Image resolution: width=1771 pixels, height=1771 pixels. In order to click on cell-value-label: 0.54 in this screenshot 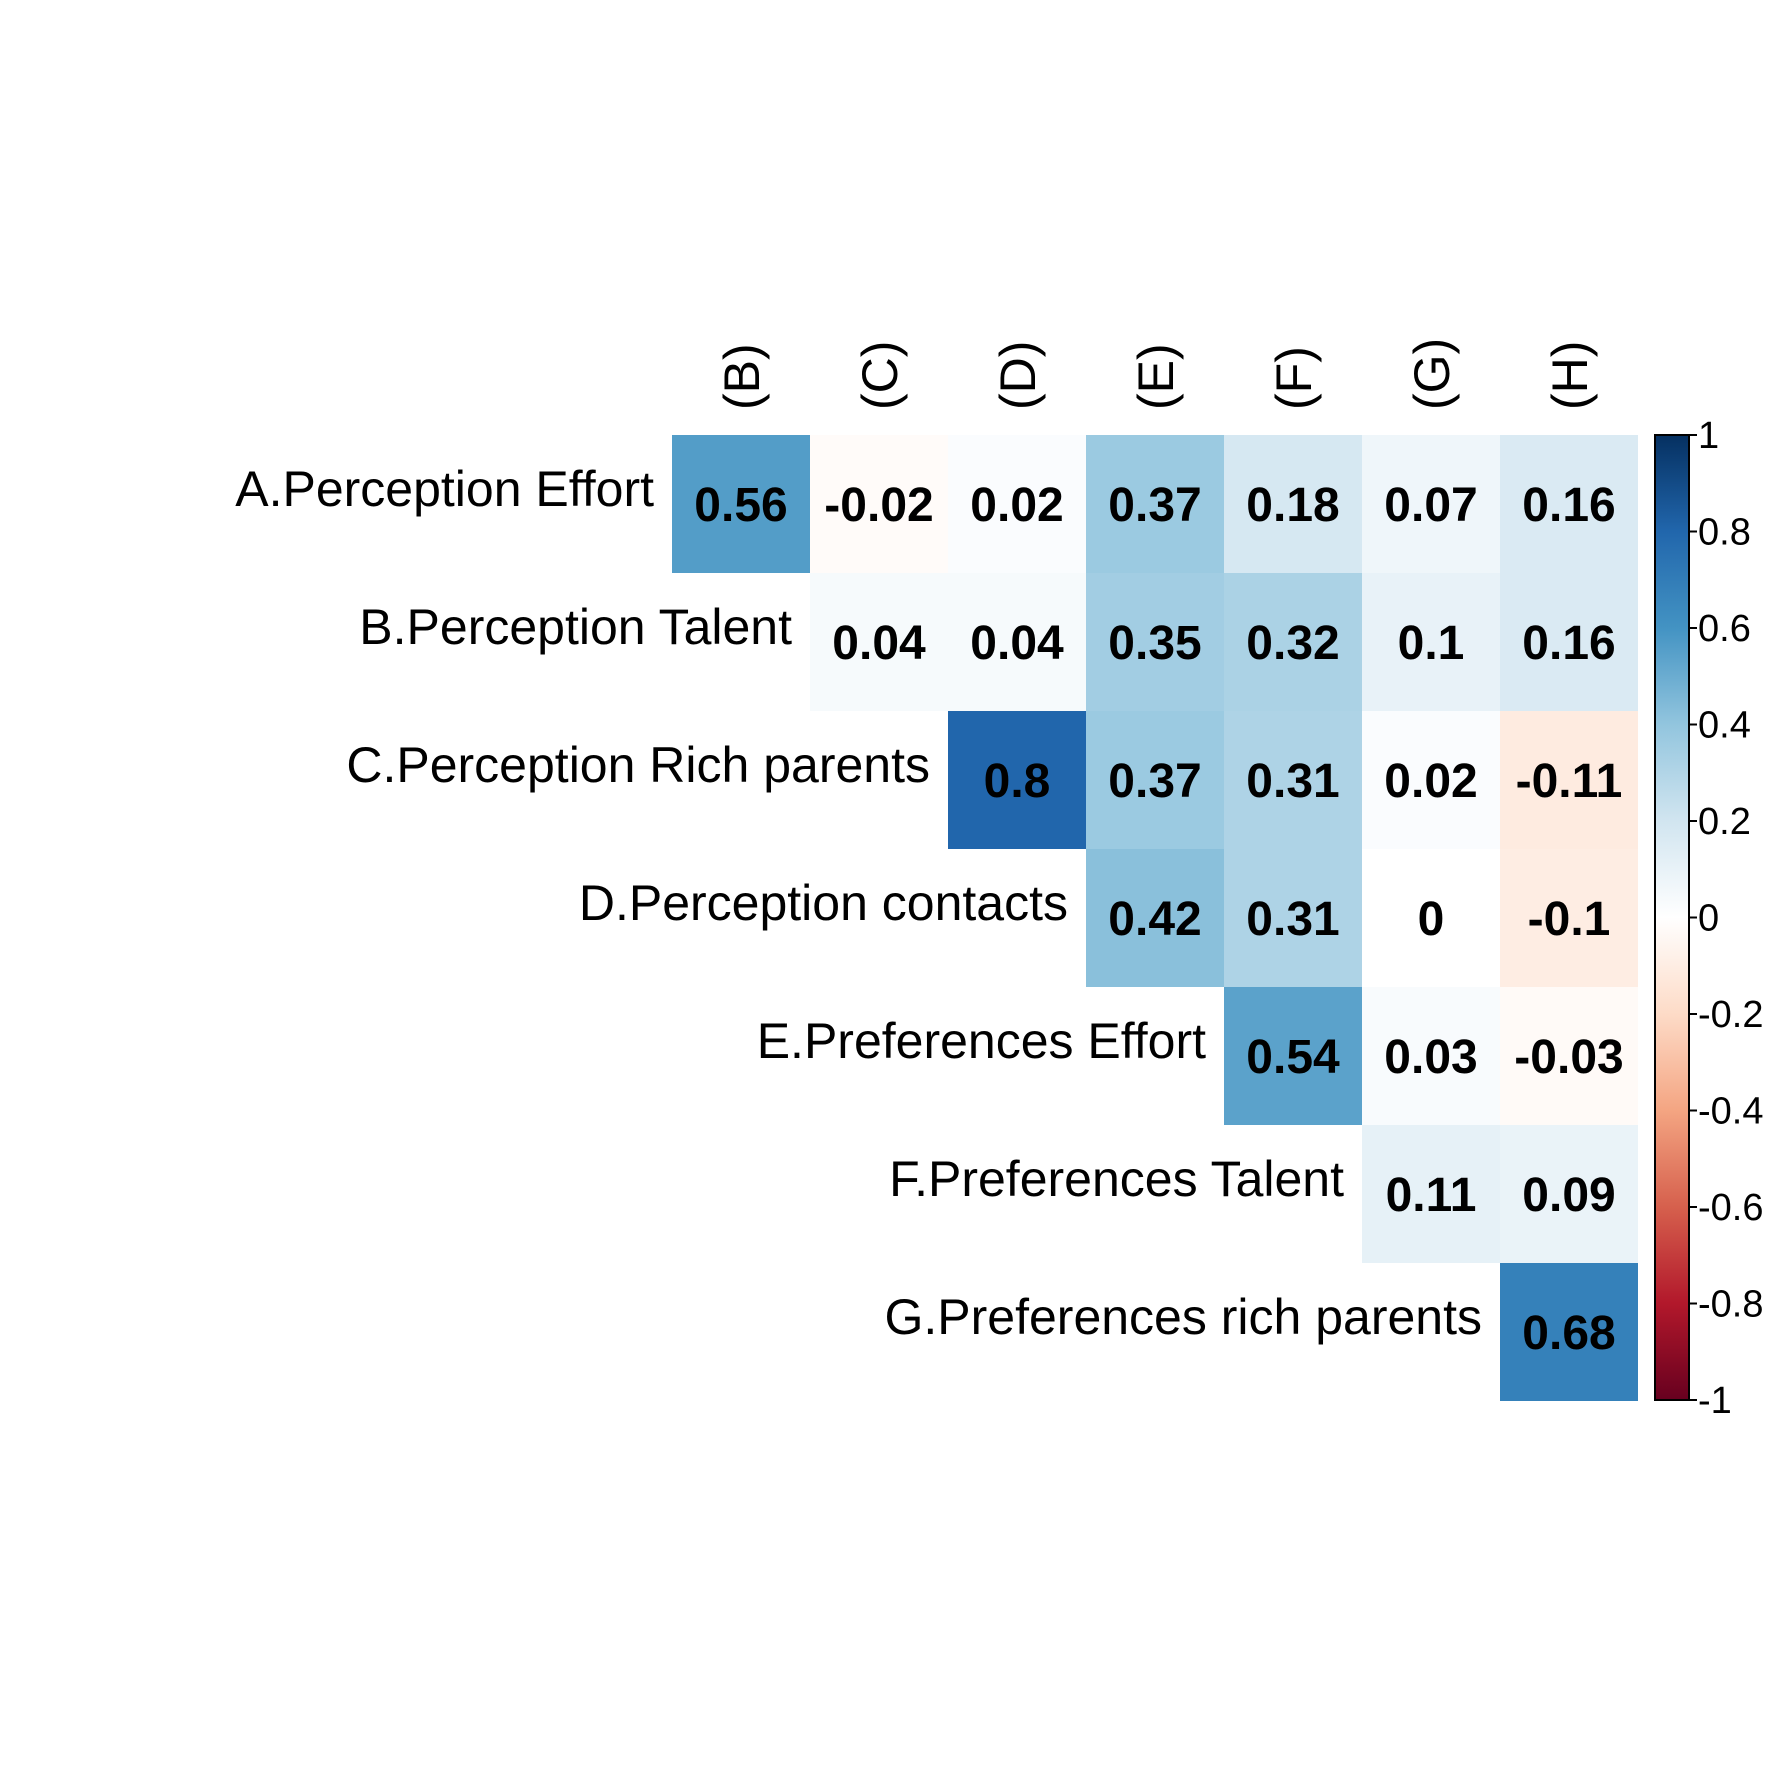, I will do `click(1293, 1057)`.